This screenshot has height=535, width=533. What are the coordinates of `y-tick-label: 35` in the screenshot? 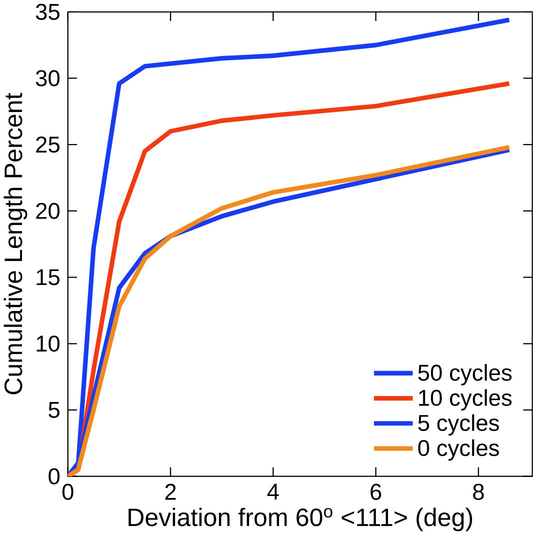 It's located at (48, 12).